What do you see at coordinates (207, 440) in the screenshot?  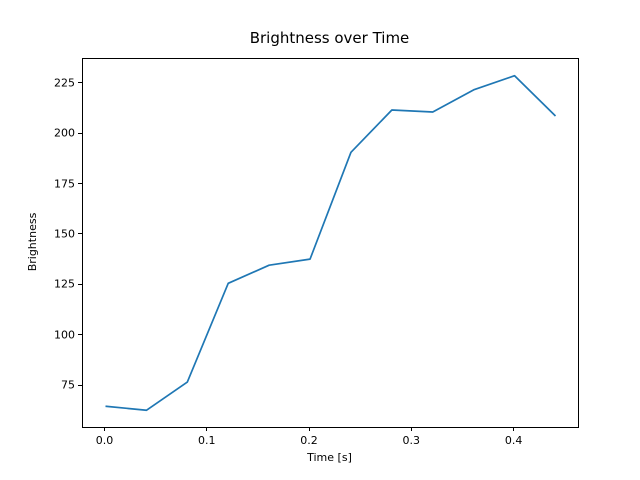 I see `x-tick-label: 0.1` at bounding box center [207, 440].